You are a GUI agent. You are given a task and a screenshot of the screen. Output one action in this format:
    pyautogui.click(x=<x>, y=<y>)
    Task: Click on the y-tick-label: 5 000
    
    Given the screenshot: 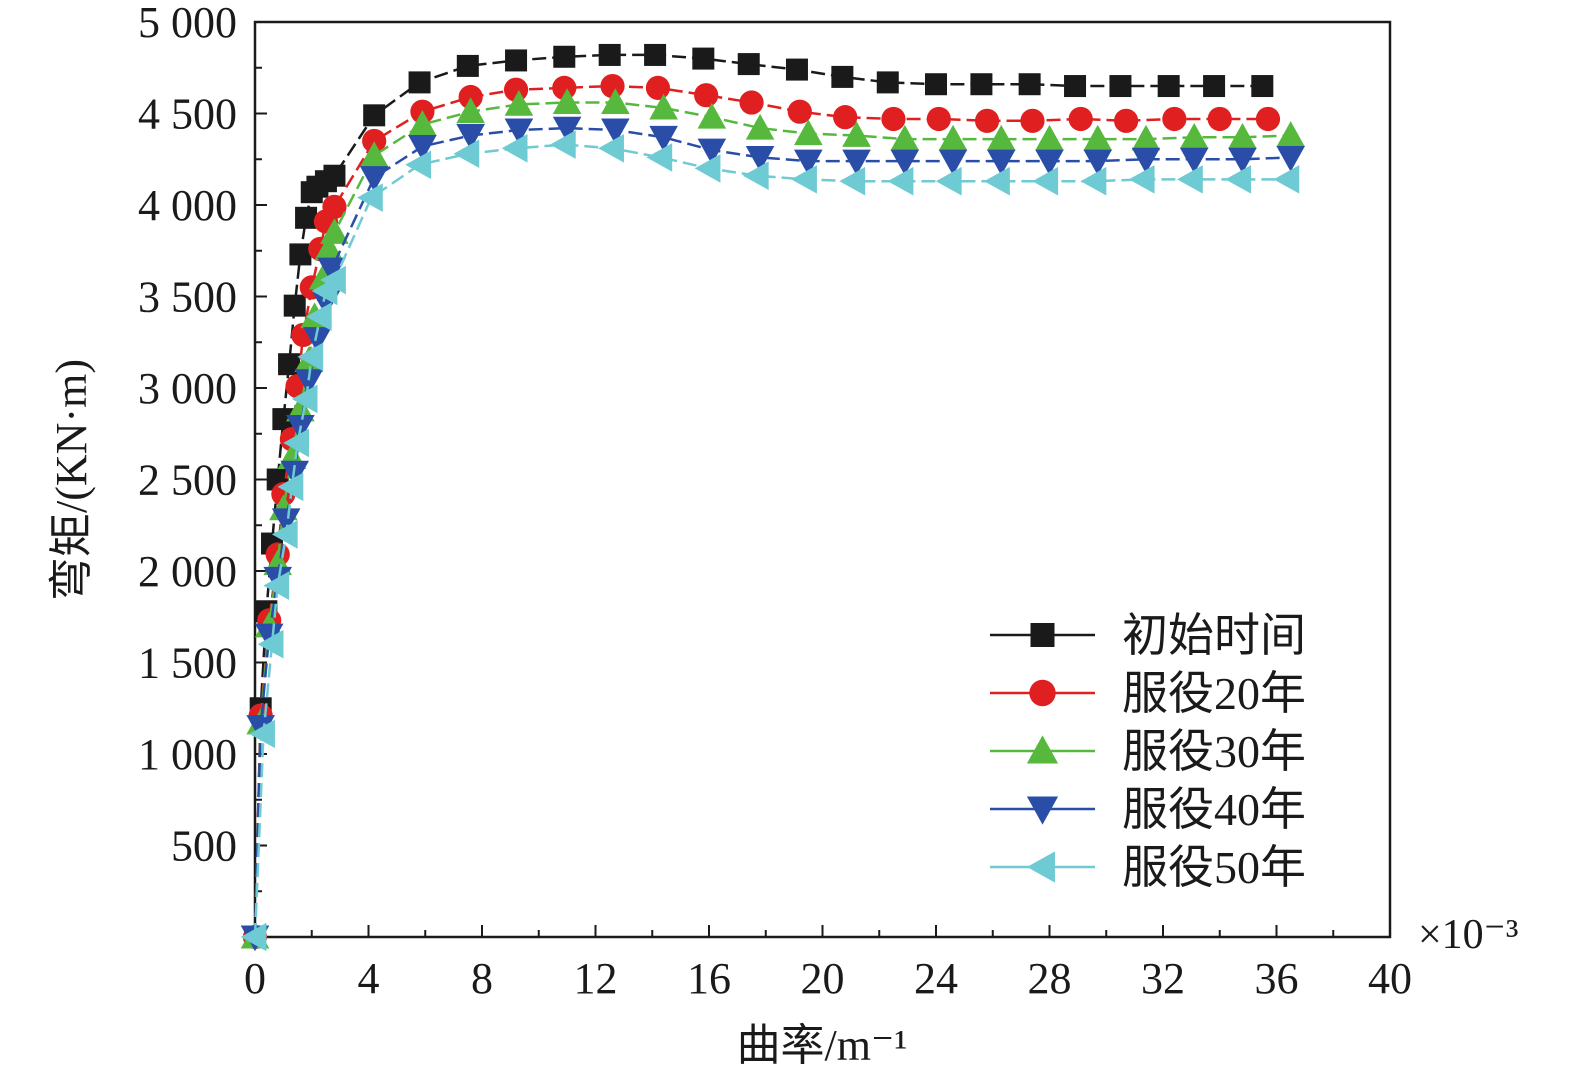 What is the action you would take?
    pyautogui.click(x=187, y=23)
    